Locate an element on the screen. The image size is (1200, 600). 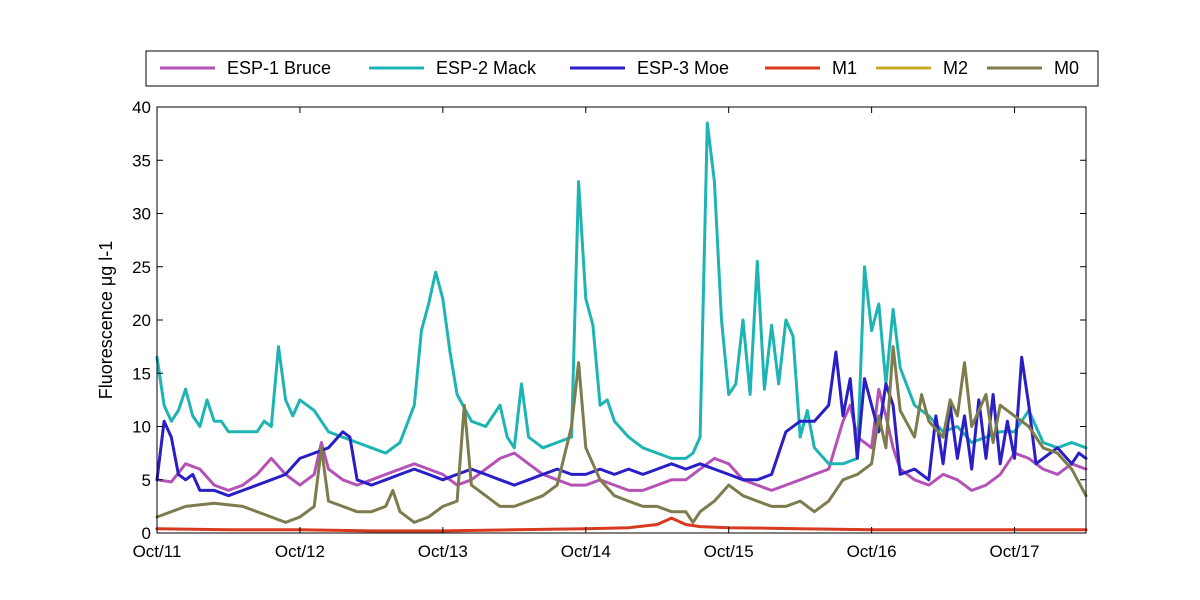
y-tick-label: 0 is located at coordinates (146, 533).